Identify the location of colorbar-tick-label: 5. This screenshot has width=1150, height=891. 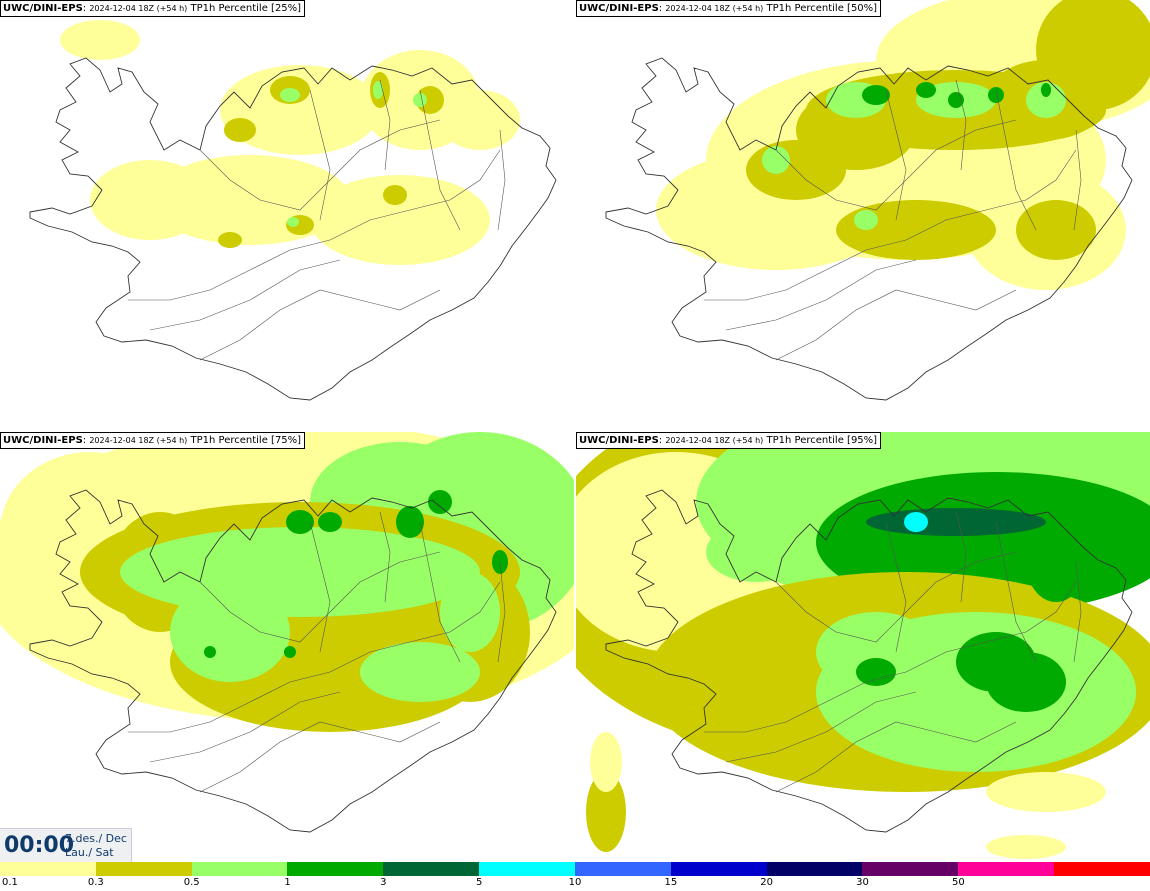
(479, 882).